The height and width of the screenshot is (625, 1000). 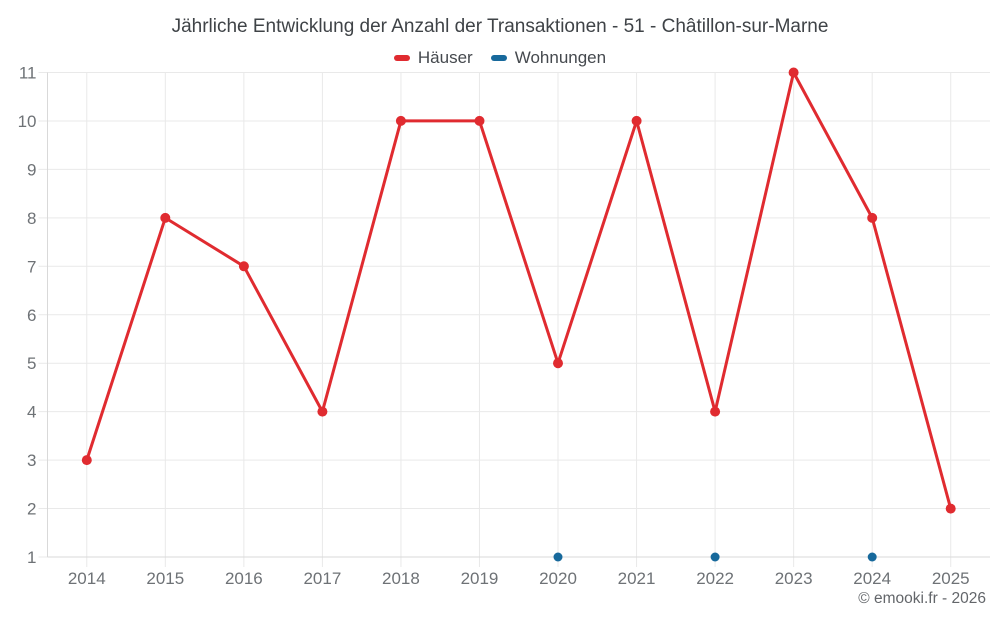 I want to click on wohnungen-series-swatch-icon, so click(x=498, y=58).